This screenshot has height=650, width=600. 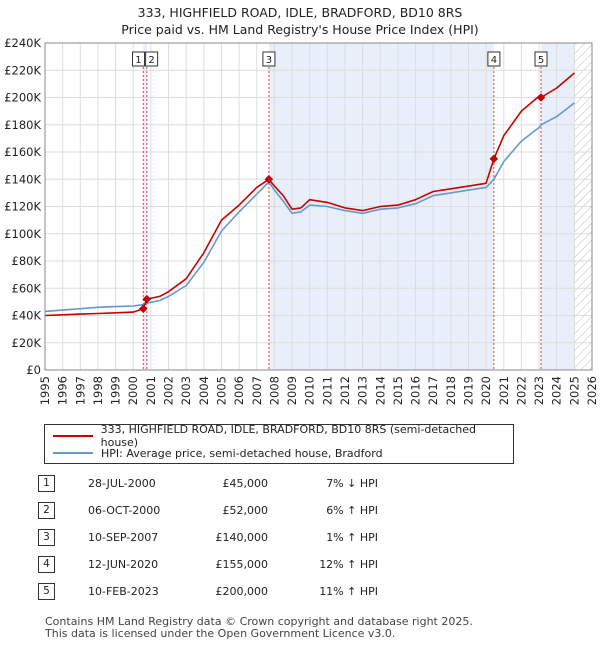 I want to click on x-tick-label: 2006, so click(x=239, y=390).